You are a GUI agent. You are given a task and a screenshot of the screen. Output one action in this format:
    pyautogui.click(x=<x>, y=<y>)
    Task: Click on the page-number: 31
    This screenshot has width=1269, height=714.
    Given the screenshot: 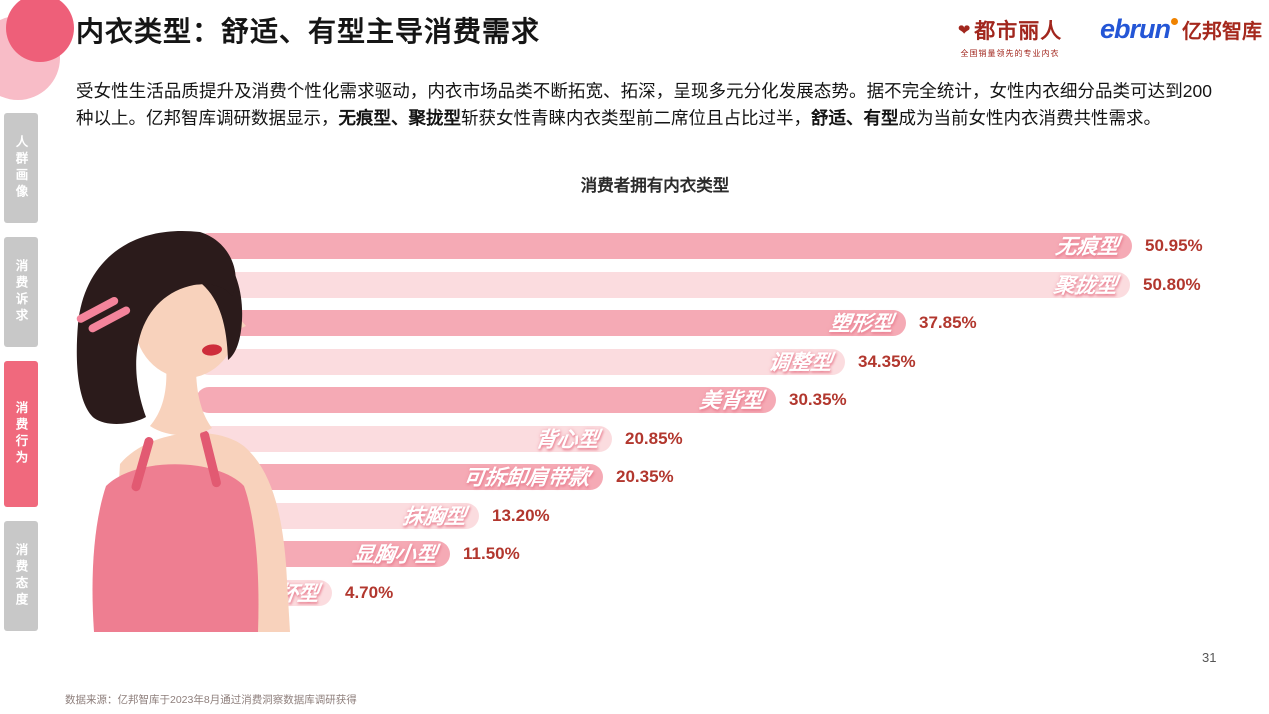 What is the action you would take?
    pyautogui.click(x=1209, y=657)
    